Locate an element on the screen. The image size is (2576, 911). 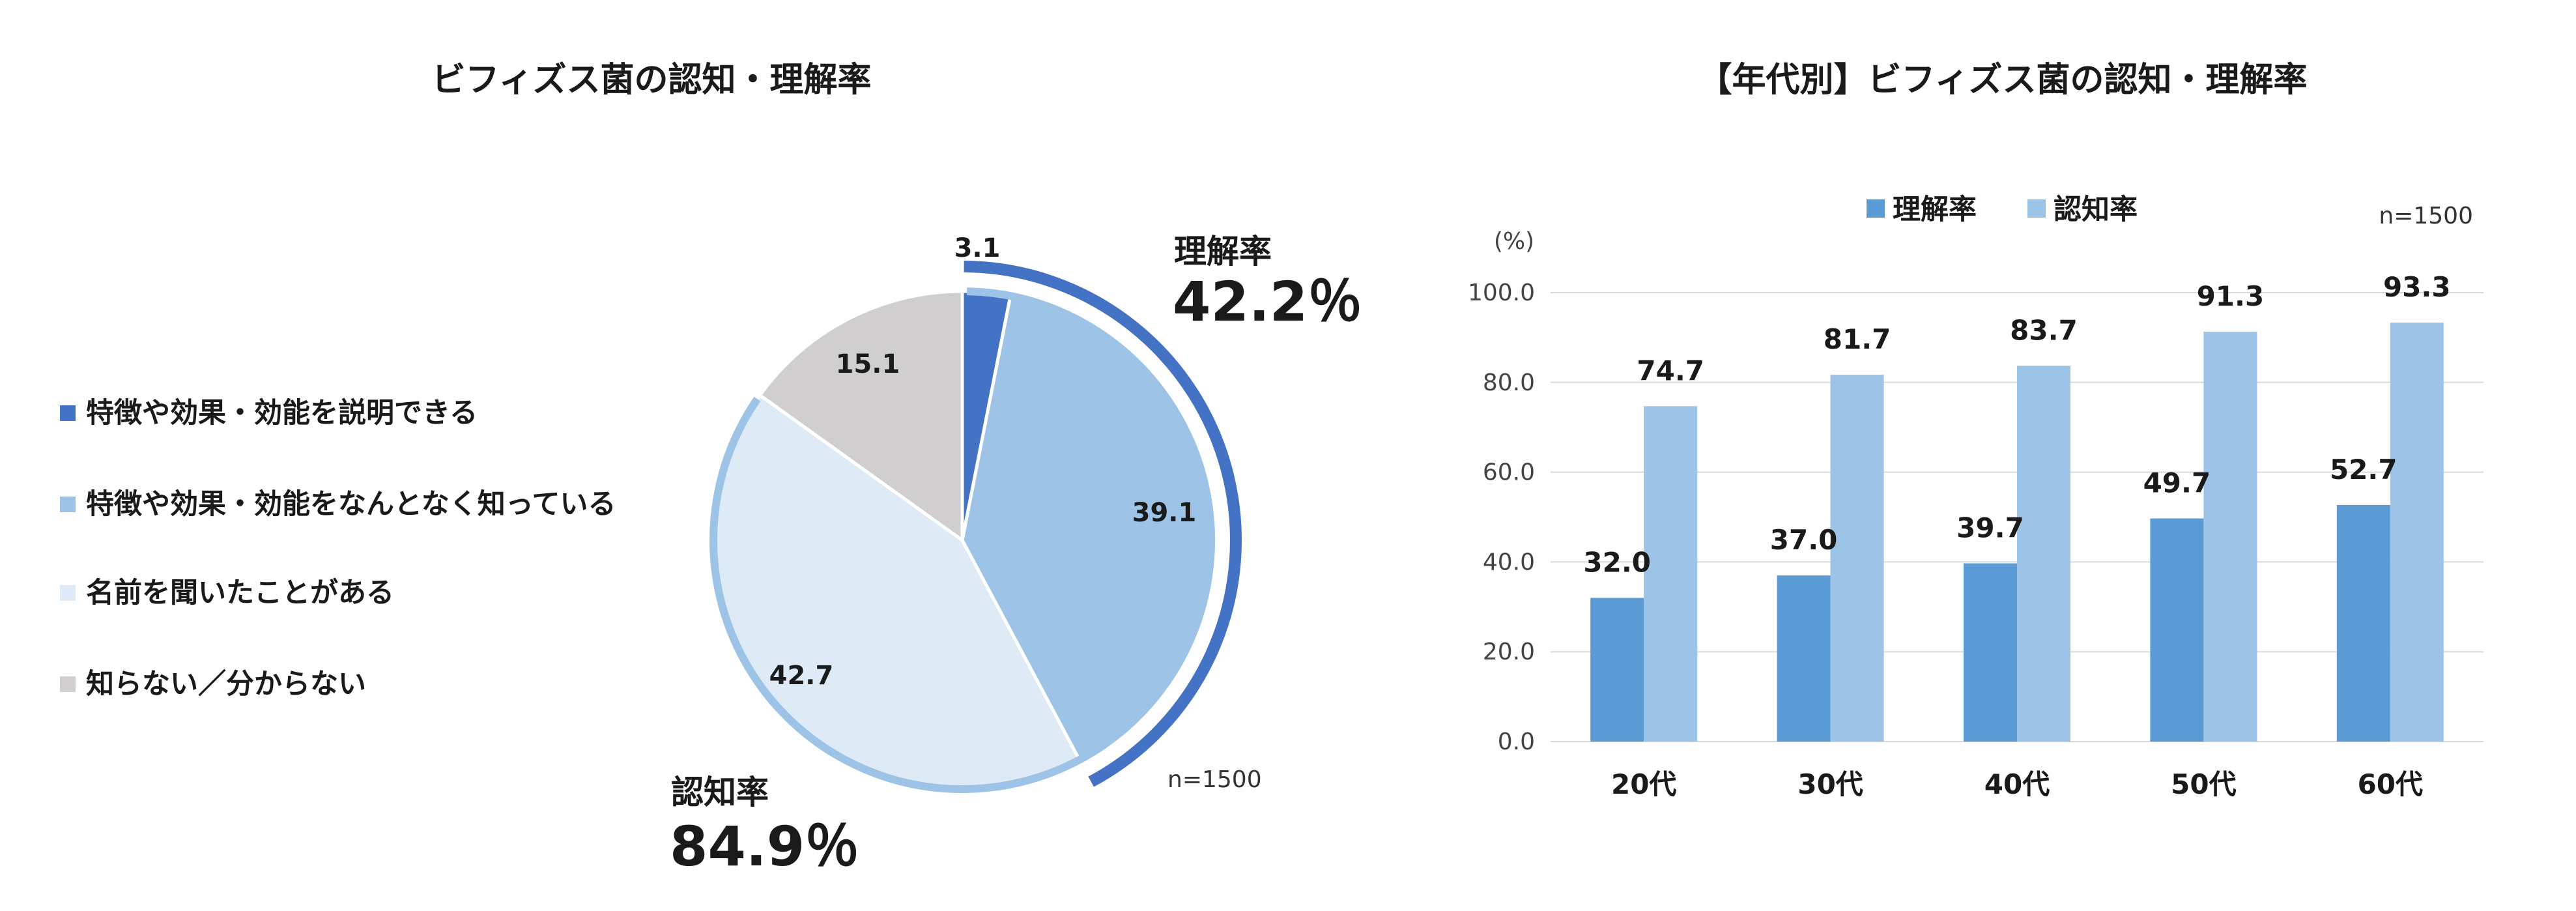
pie-sample-size: n=1500 is located at coordinates (1214, 779).